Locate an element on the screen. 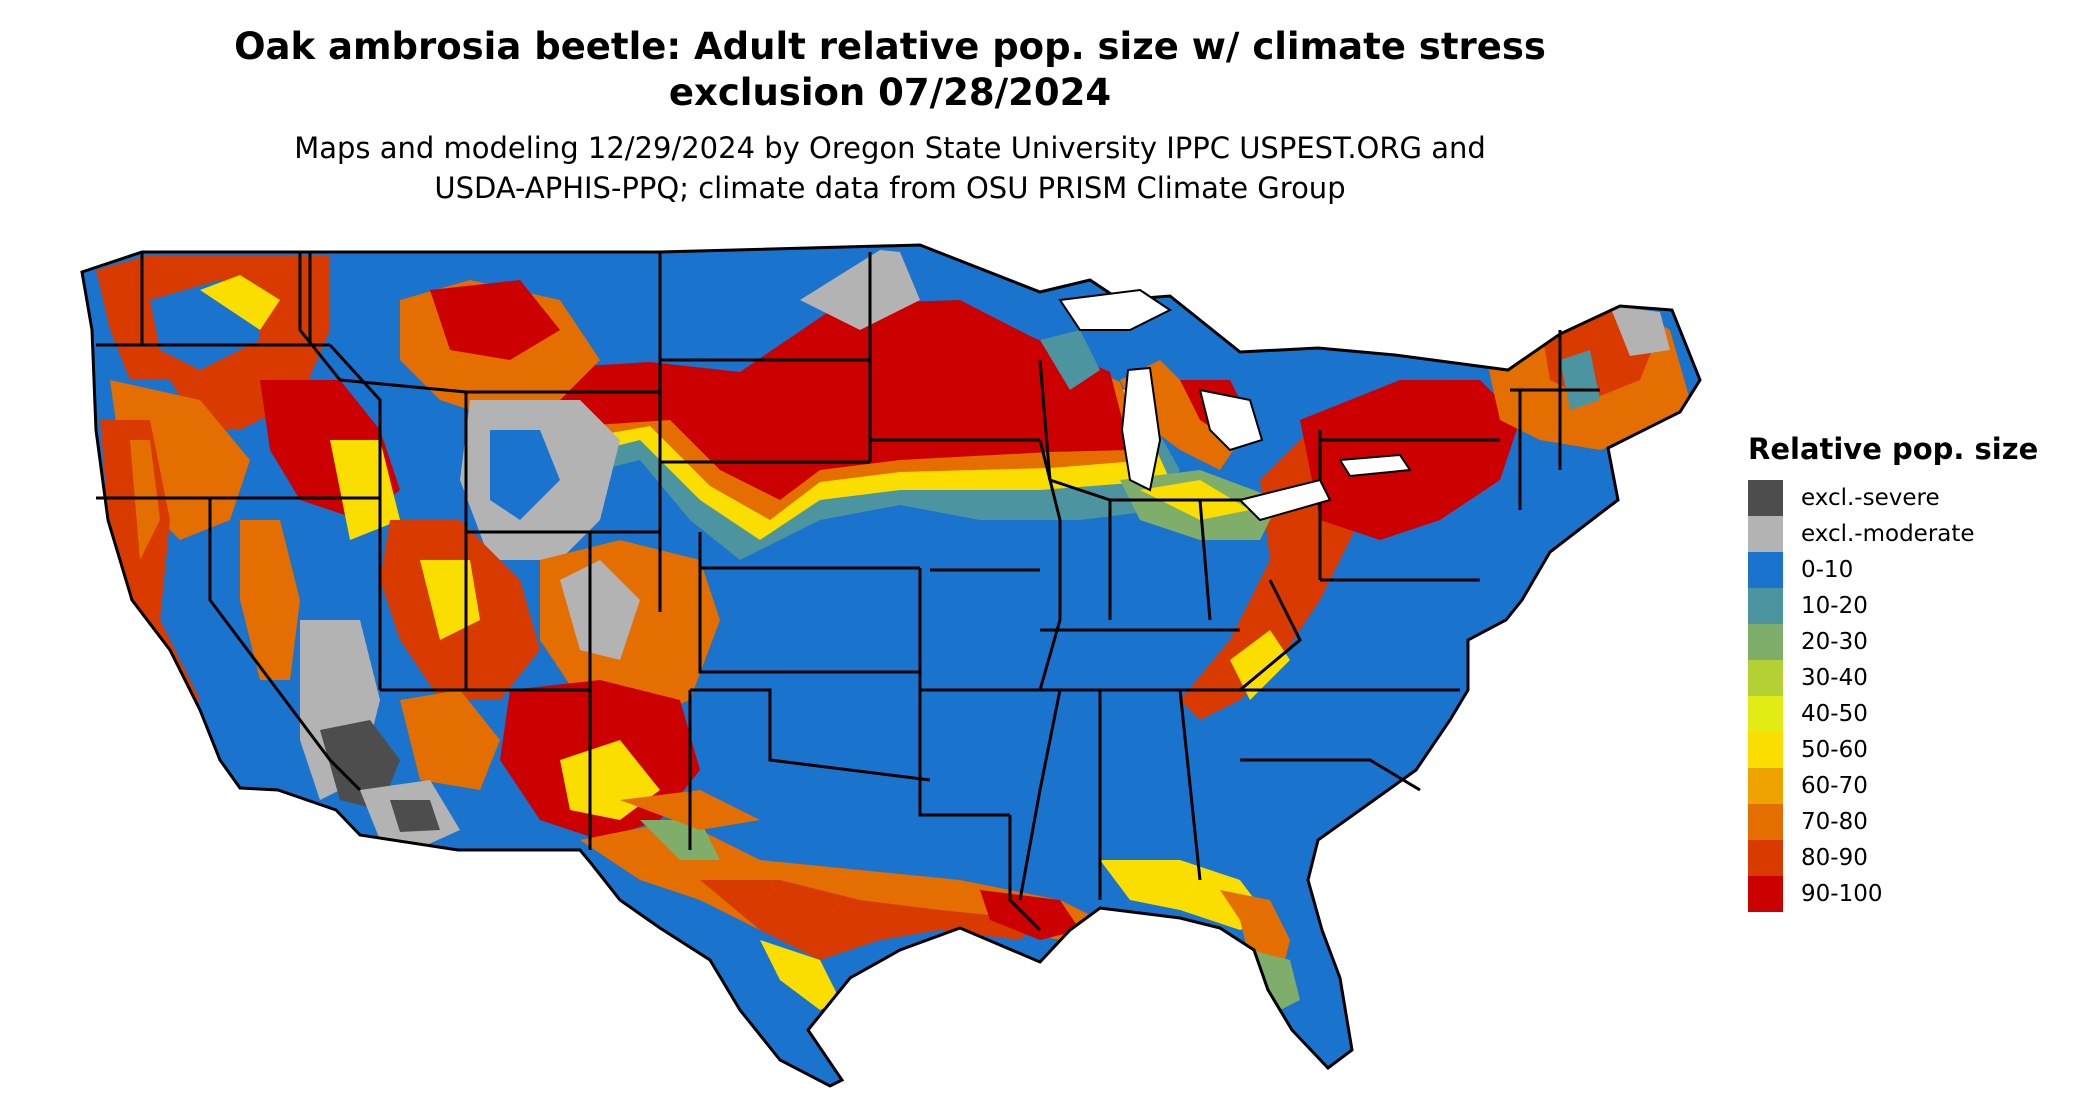 This screenshot has width=2100, height=1116. surface-excl-moderate-north-dakota is located at coordinates (860, 290).